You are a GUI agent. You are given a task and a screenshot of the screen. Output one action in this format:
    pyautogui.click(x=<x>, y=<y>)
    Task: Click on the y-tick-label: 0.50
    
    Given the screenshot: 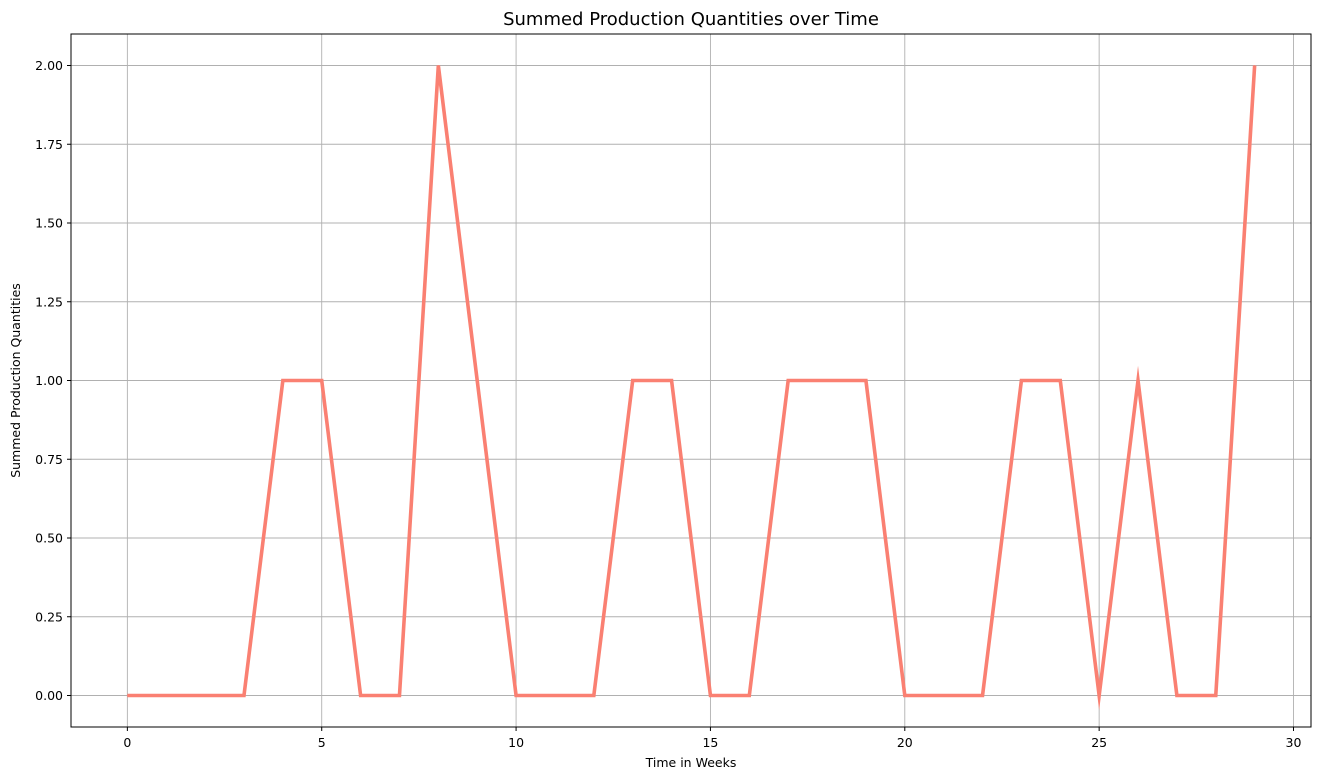 What is the action you would take?
    pyautogui.click(x=49, y=538)
    